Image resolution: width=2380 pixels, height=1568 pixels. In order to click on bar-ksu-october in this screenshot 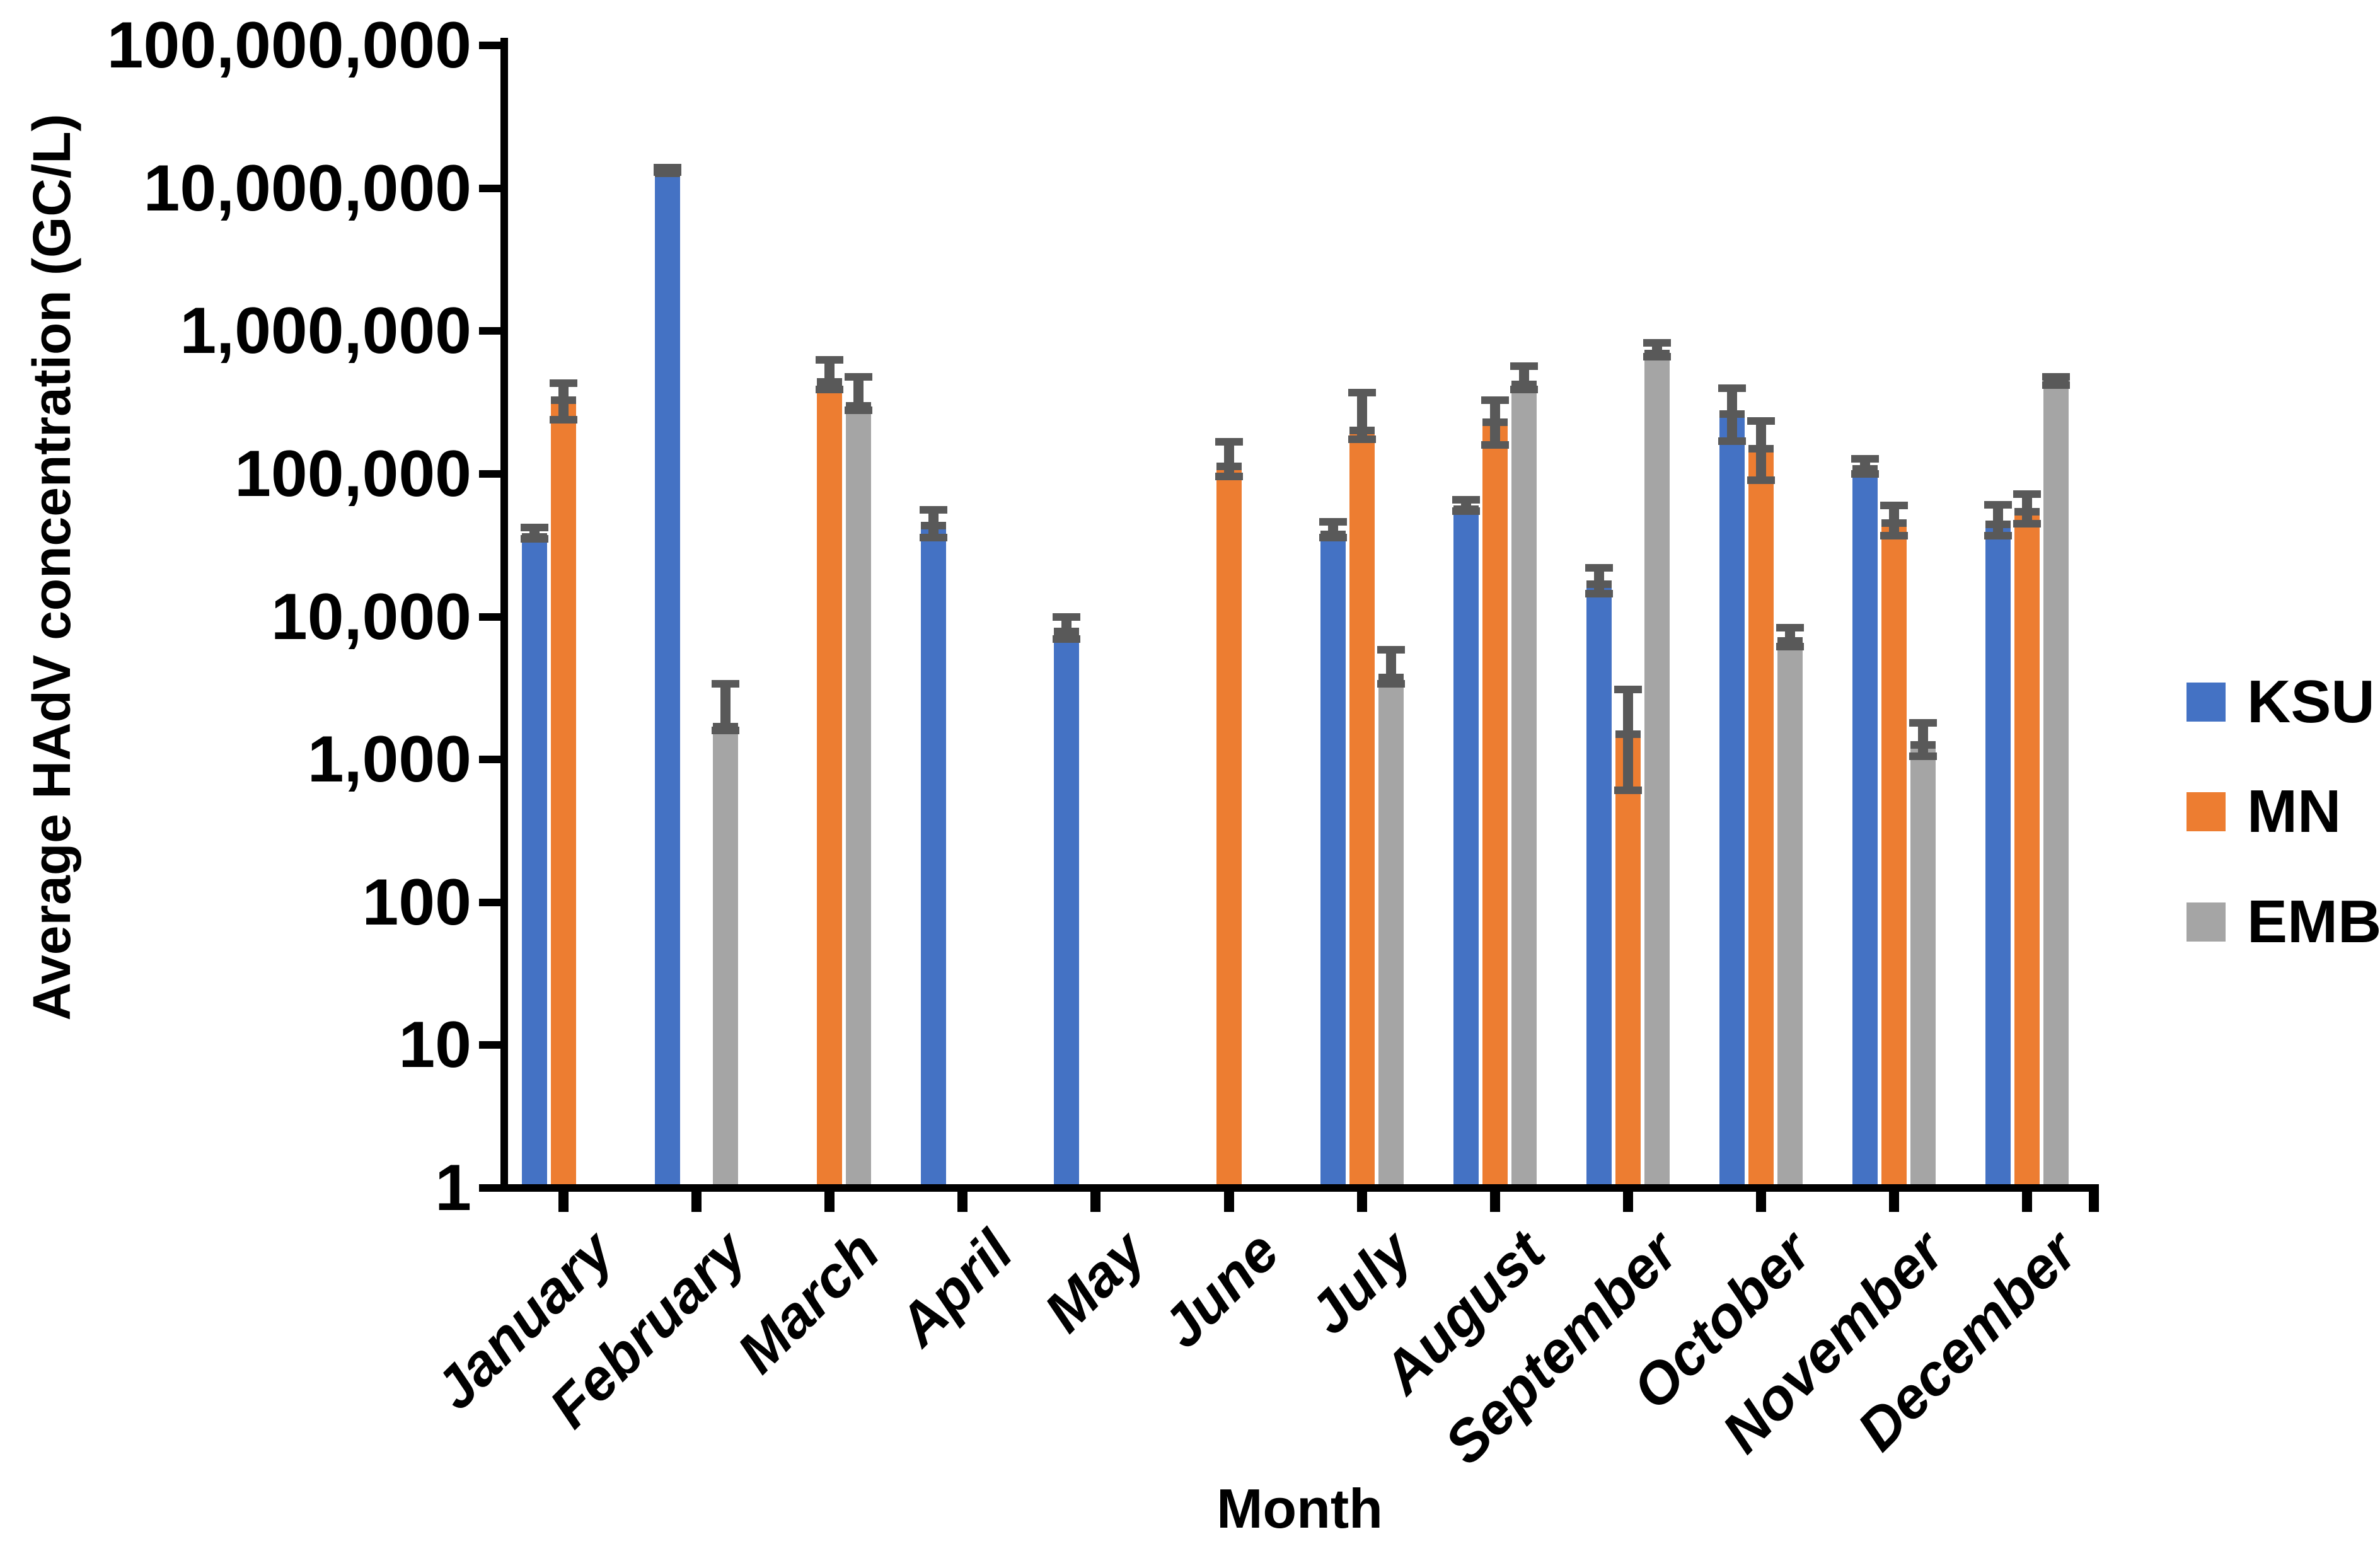, I will do `click(1732, 797)`.